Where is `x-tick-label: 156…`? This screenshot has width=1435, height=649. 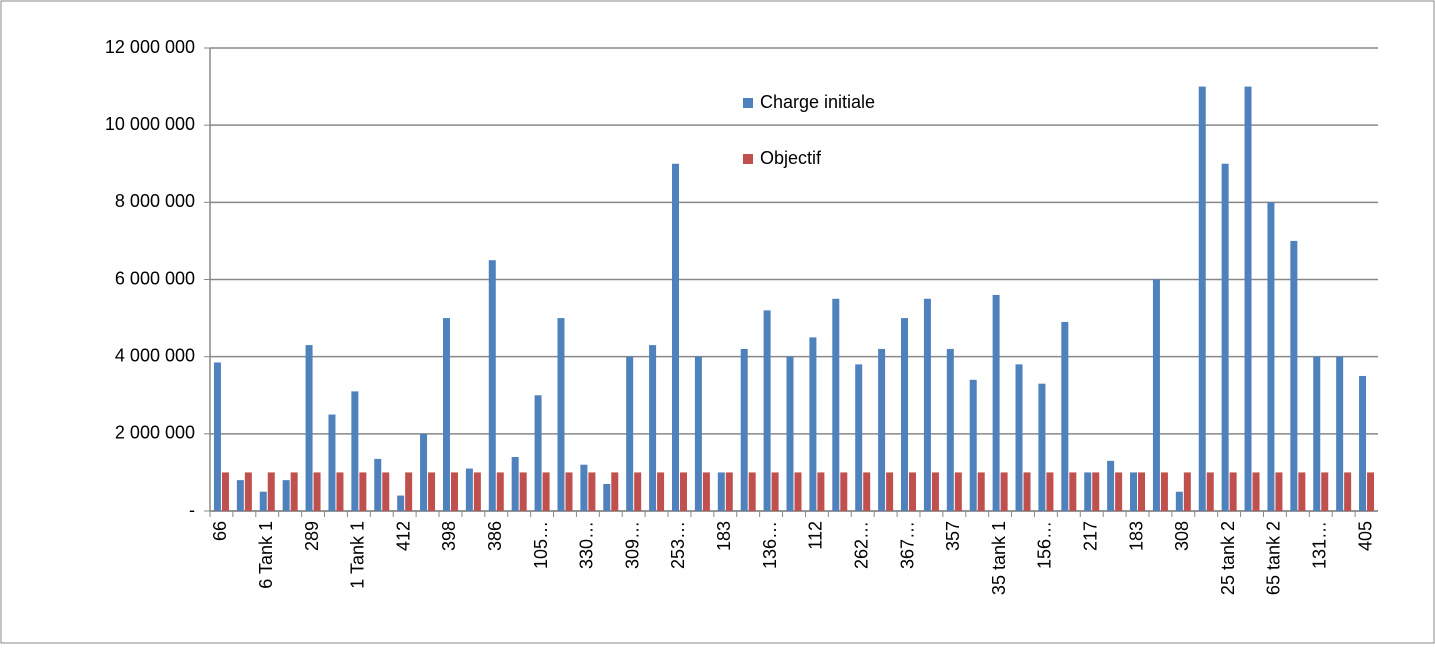 x-tick-label: 156… is located at coordinates (1045, 545).